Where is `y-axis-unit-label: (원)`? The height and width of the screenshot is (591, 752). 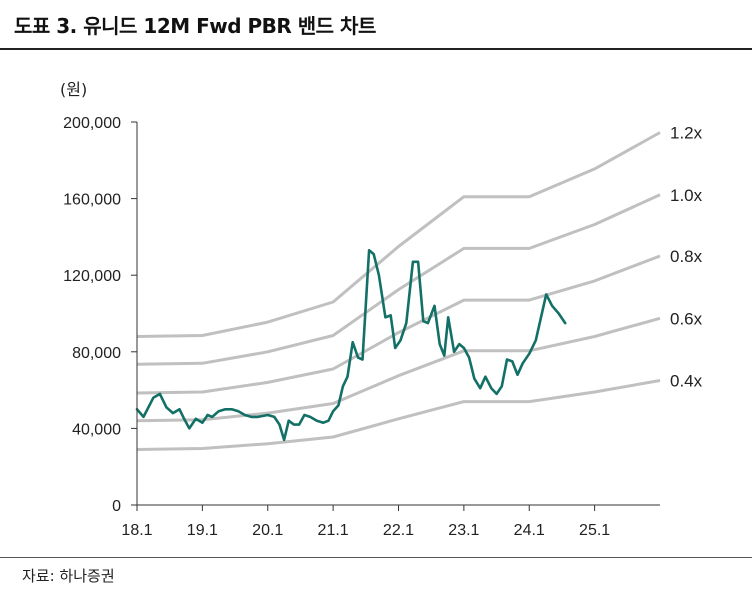 y-axis-unit-label: (원) is located at coordinates (73, 89).